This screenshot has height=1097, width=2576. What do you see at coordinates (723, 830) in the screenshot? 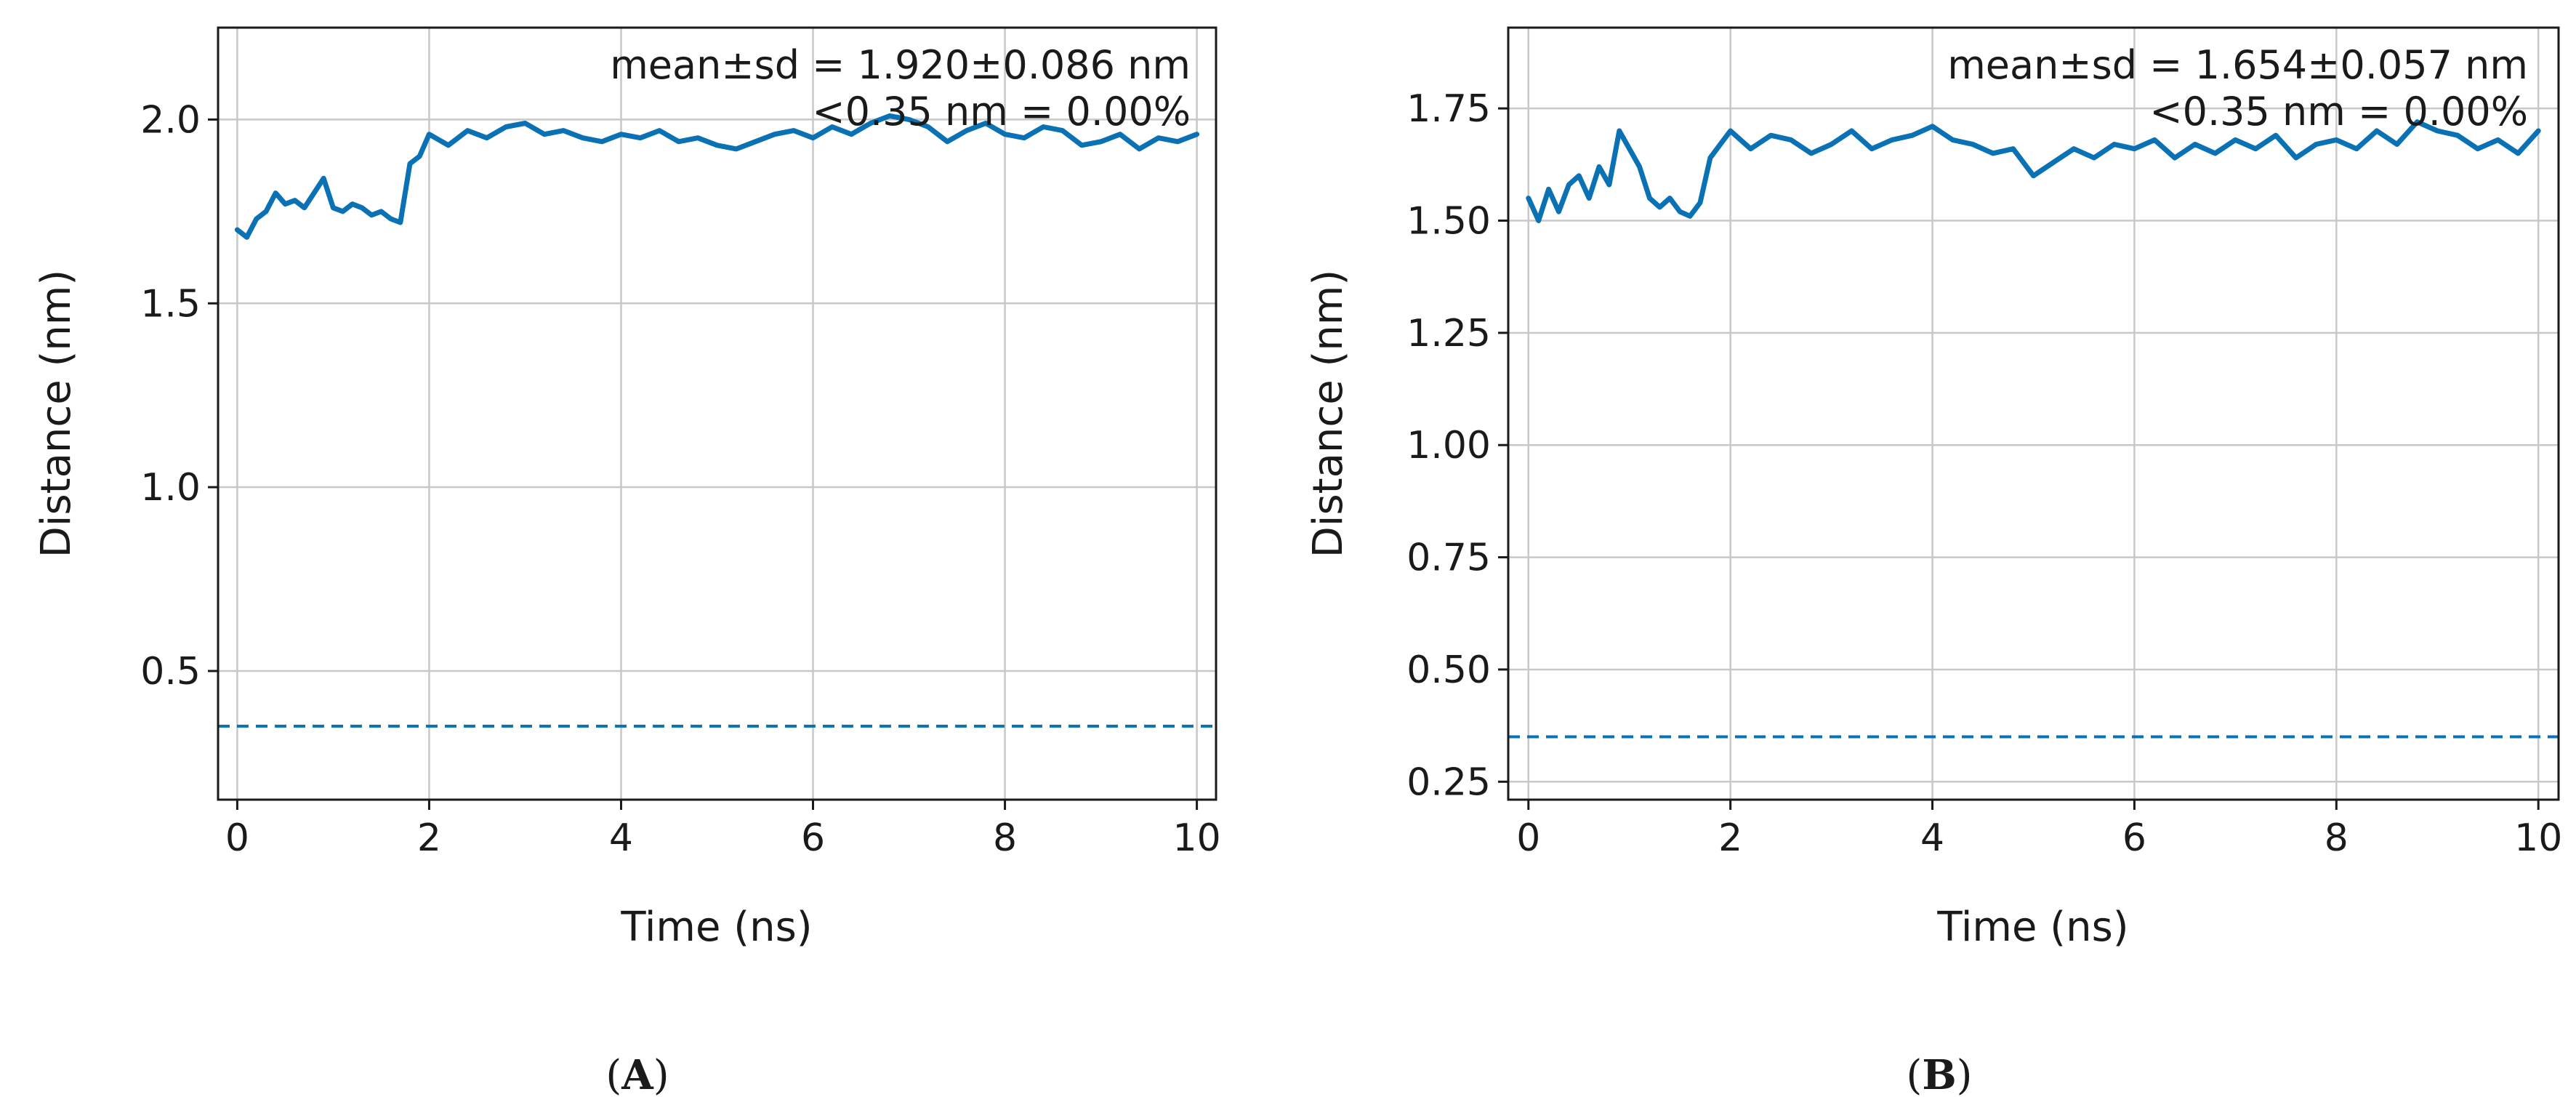
I see `x-ticks-a: 0 2 4 6 8 10` at bounding box center [723, 830].